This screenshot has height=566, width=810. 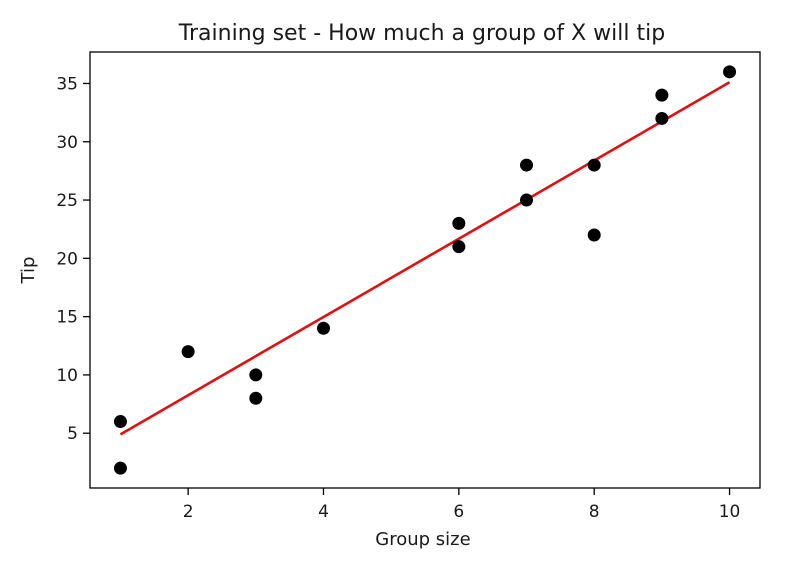 What do you see at coordinates (67, 318) in the screenshot?
I see `y-tick-label: 15` at bounding box center [67, 318].